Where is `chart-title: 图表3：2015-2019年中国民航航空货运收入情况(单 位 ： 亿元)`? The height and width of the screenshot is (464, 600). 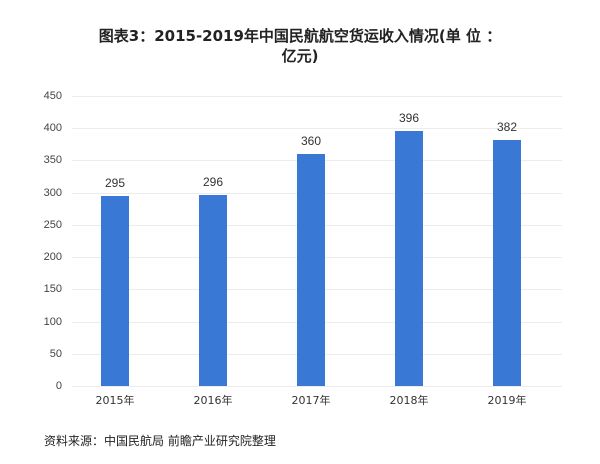
chart-title: 图表3：2015-2019年中国民航航空货运收入情况(单 位 ： 亿元) is located at coordinates (300, 46).